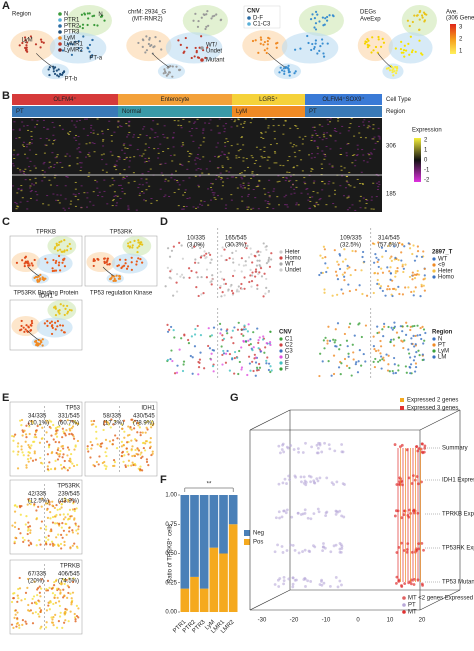 This screenshot has width=474, height=651. I want to click on label: <9, so click(442, 266).